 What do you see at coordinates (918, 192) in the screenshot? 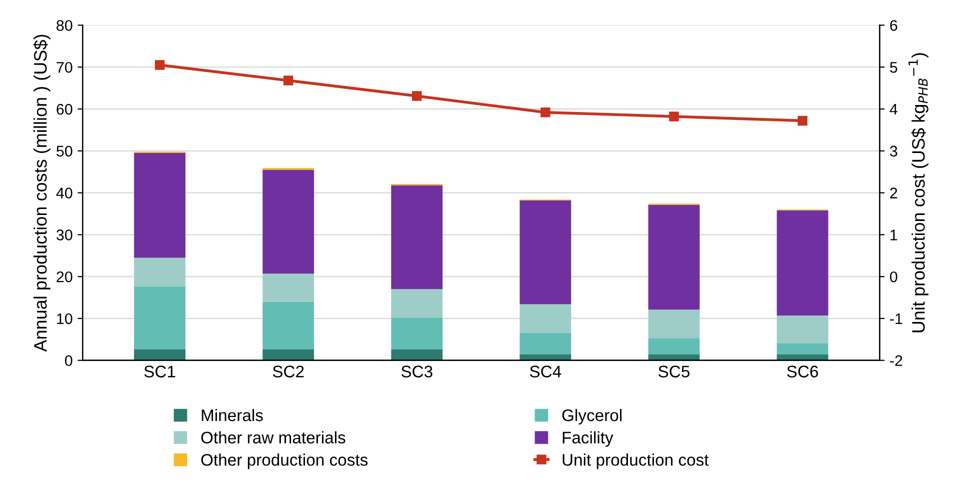
I see `y2-axis-title: Unit production cost (US$ kg$_{PHB}$$^{−1}$)` at bounding box center [918, 192].